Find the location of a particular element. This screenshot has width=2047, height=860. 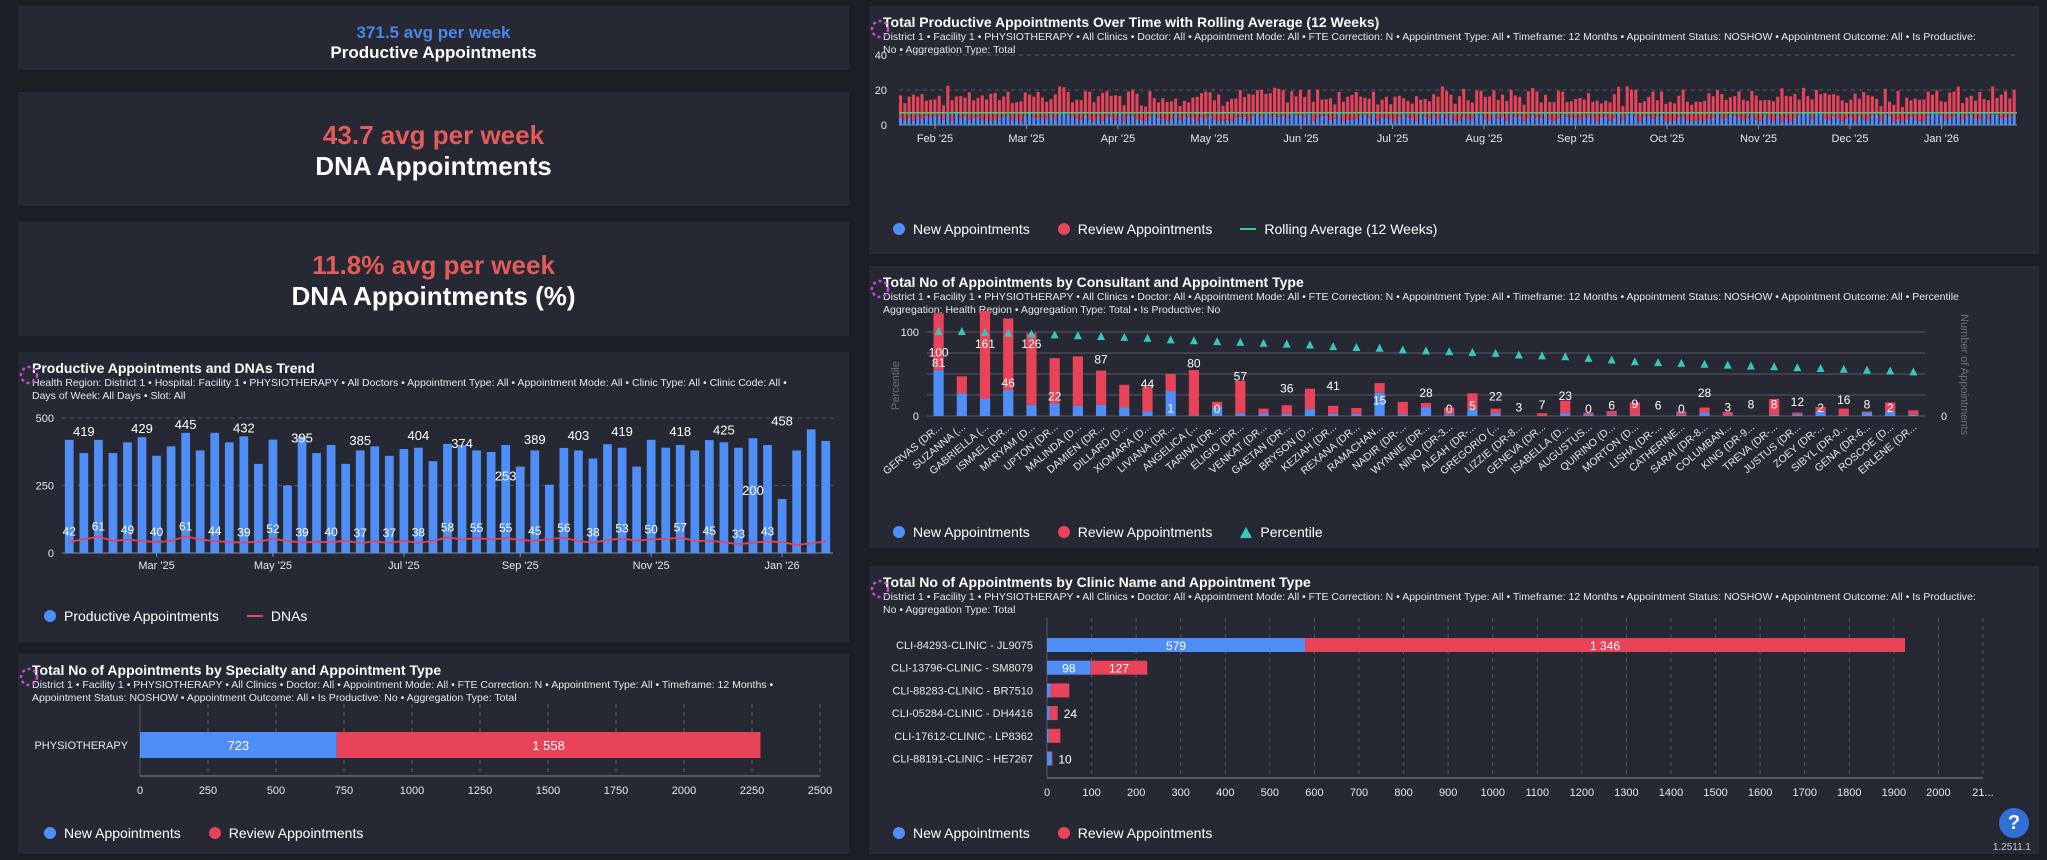

x-tick-label: 2250 is located at coordinates (752, 791).